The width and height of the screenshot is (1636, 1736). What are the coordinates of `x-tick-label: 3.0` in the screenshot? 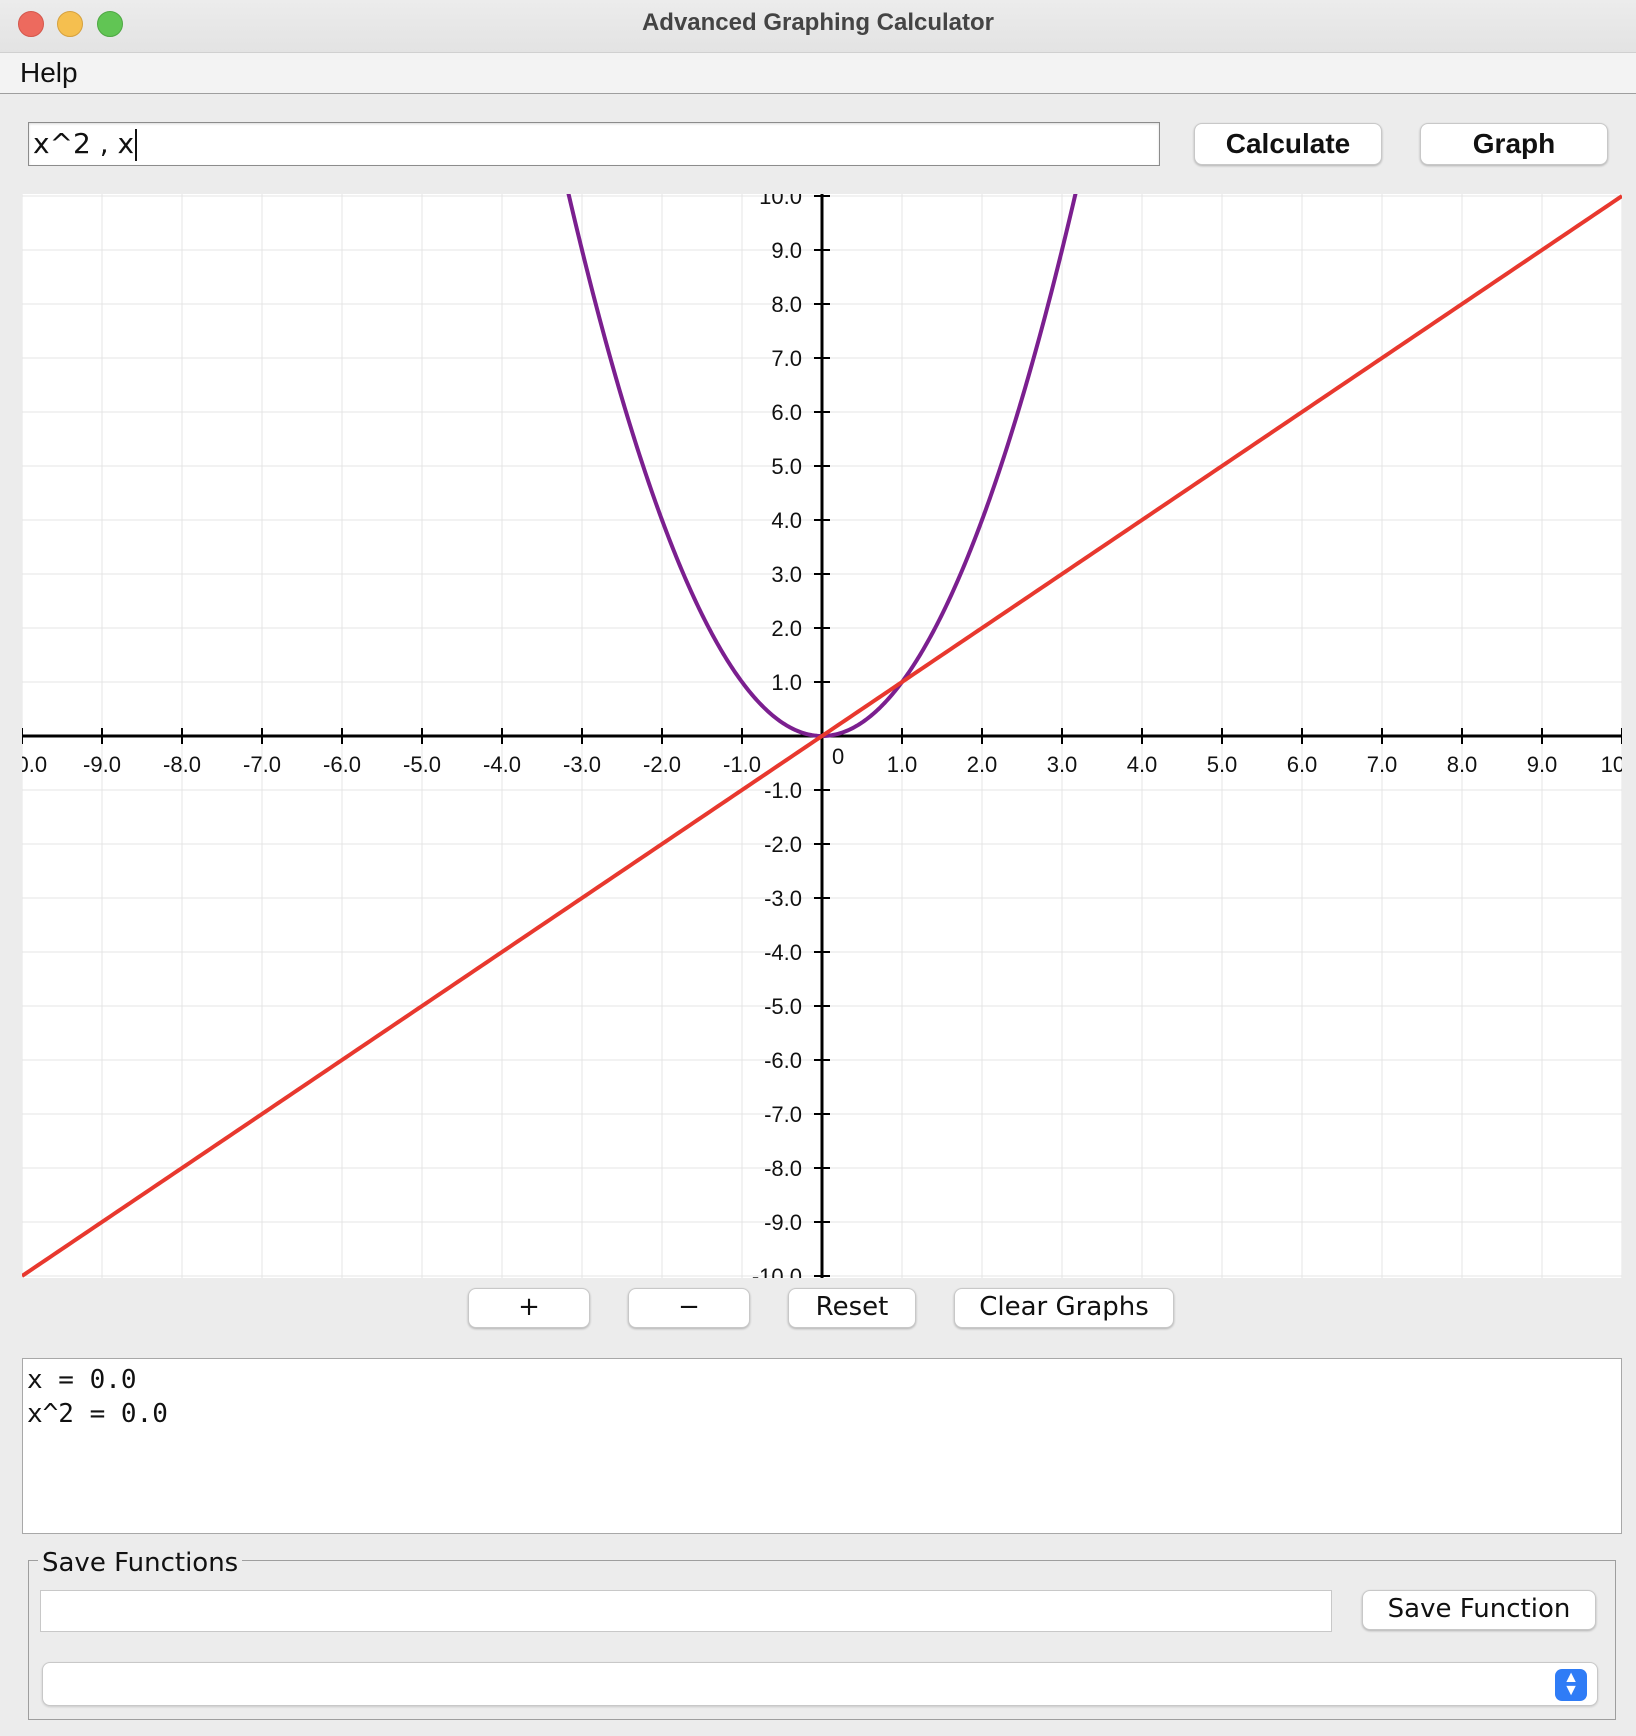 It's located at (1062, 764).